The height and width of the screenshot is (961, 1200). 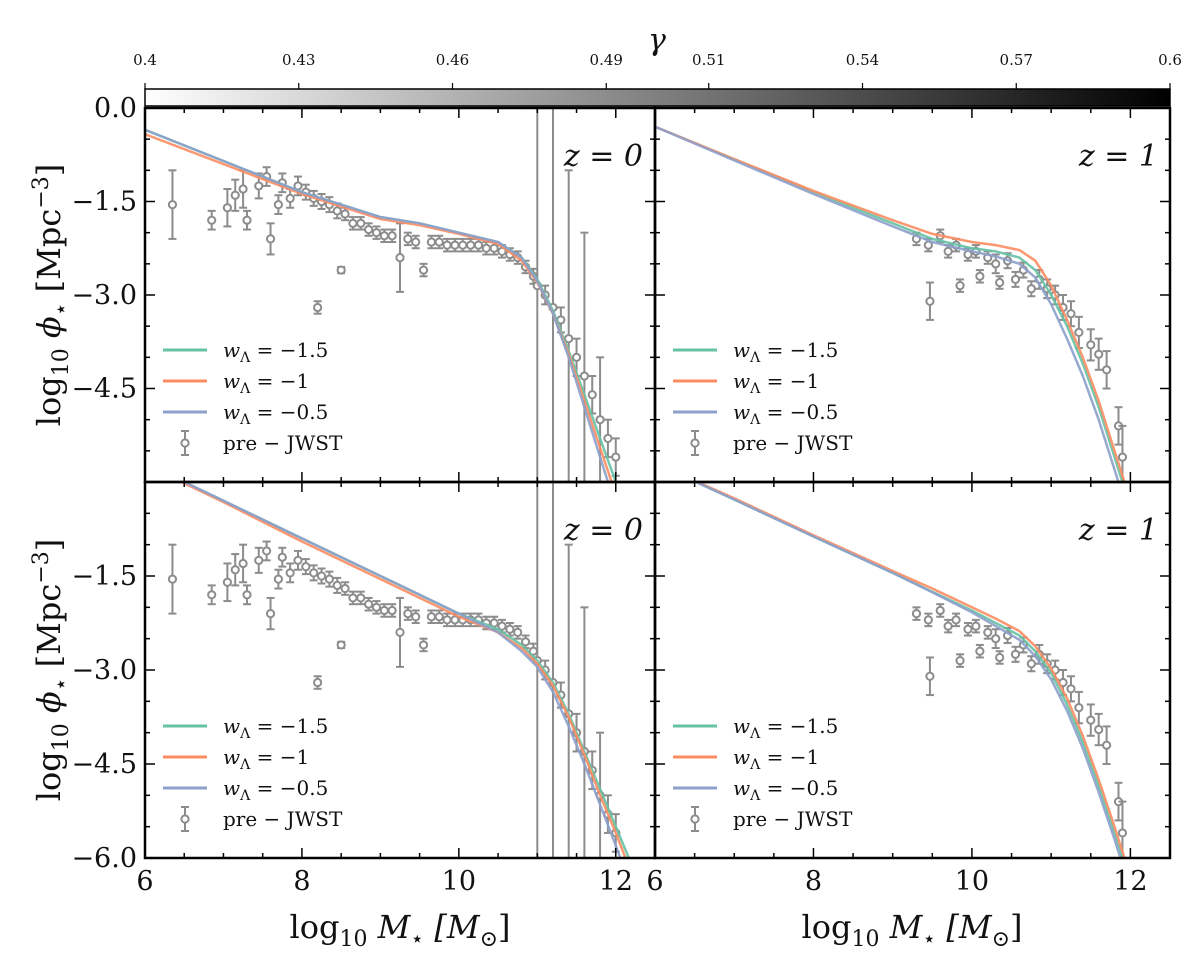 What do you see at coordinates (61, 737) in the screenshot?
I see `ylabel-sub: 10` at bounding box center [61, 737].